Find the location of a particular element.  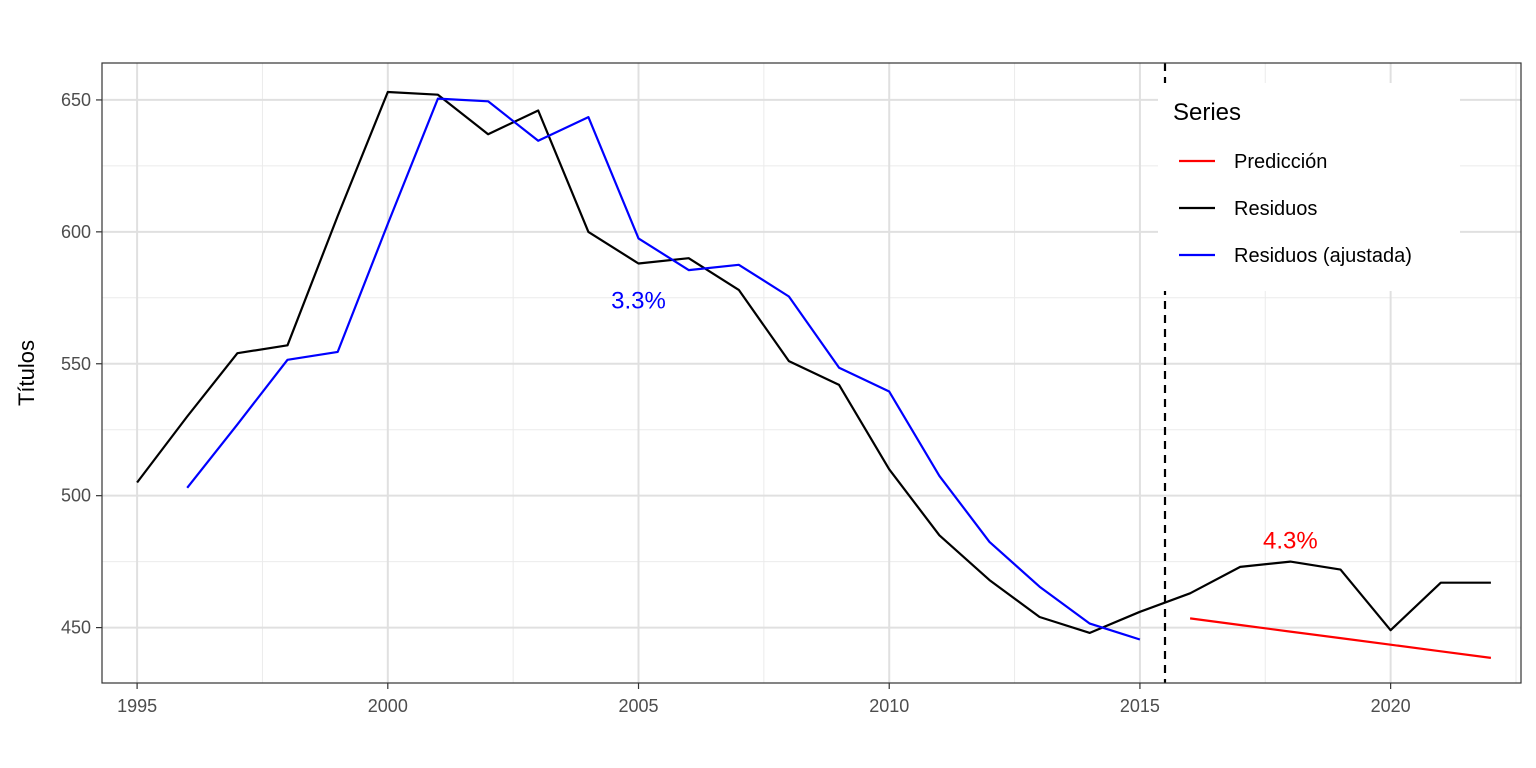

y-axis: 450 500 550 600 650 is located at coordinates (81, 364).